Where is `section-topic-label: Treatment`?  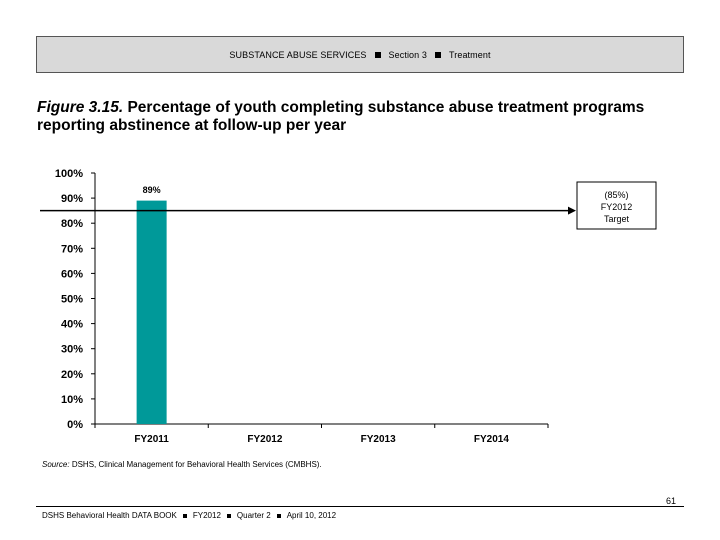 section-topic-label: Treatment is located at coordinates (469, 54).